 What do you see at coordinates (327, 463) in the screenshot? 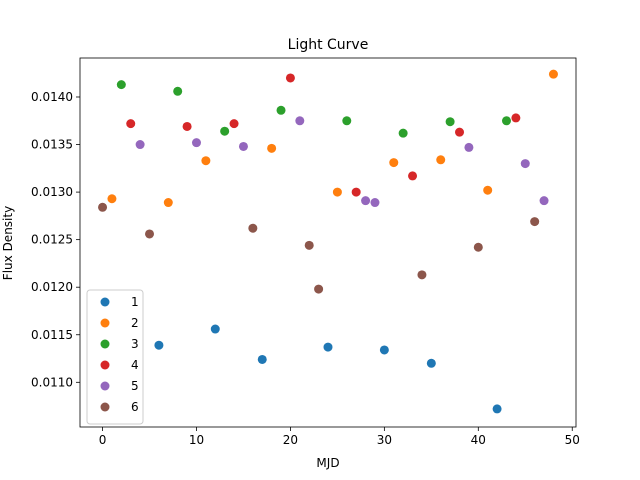
I see `x-axis-title: MJD` at bounding box center [327, 463].